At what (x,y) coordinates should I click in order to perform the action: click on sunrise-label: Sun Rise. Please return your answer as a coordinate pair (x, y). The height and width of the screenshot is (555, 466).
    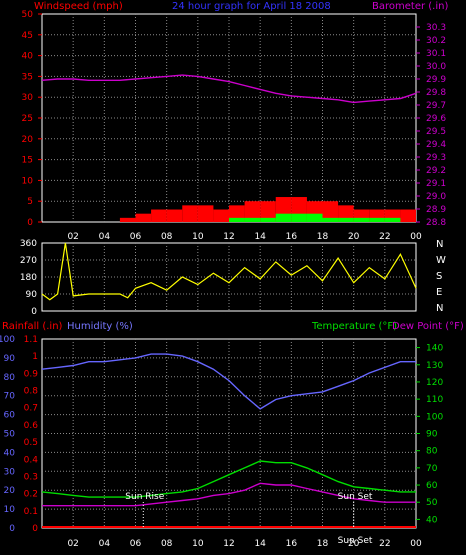
    Looking at the image, I should click on (144, 497).